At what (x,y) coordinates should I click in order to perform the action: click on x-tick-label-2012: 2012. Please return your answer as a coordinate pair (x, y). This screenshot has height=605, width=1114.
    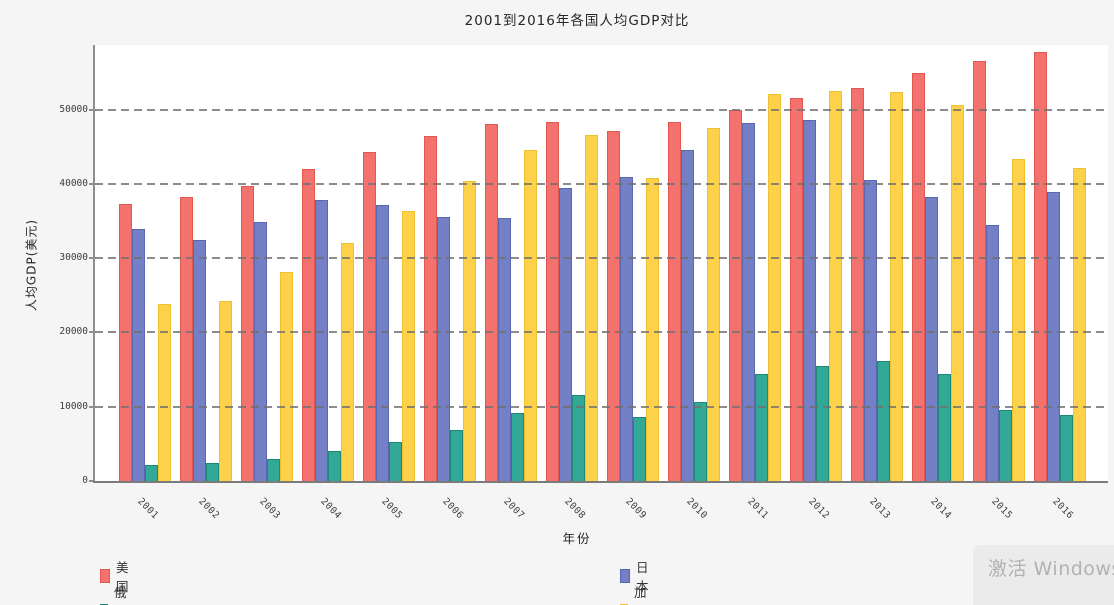
    Looking at the image, I should click on (819, 509).